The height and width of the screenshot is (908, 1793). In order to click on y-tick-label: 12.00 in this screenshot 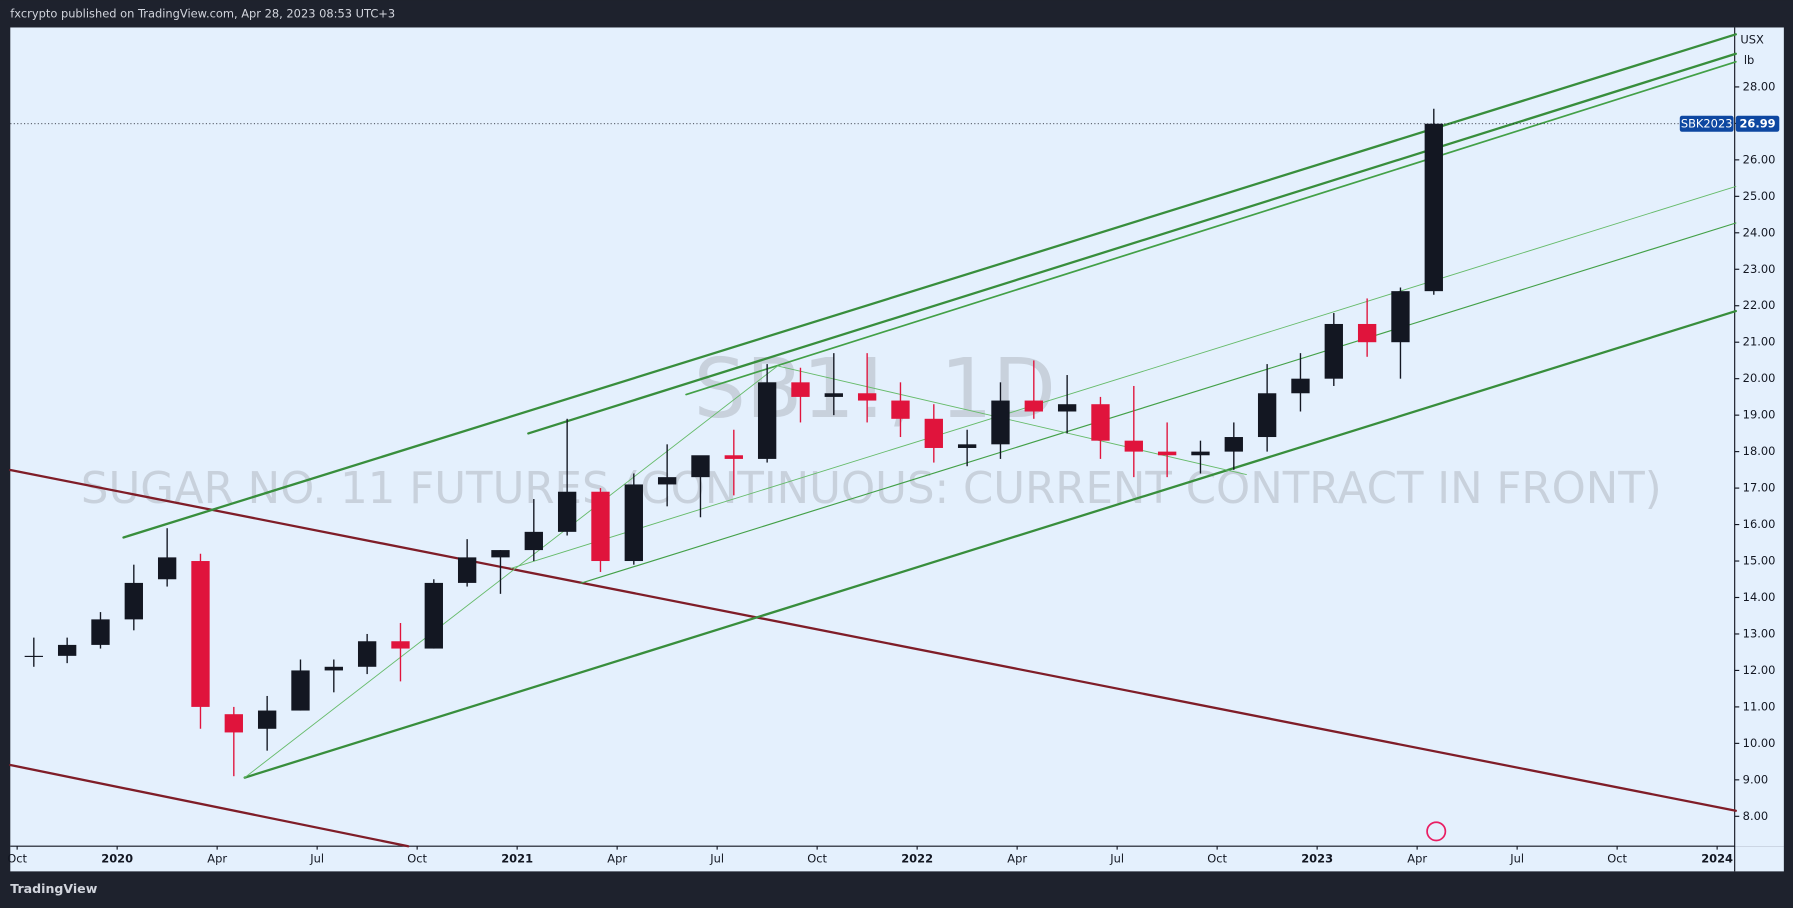, I will do `click(1759, 670)`.